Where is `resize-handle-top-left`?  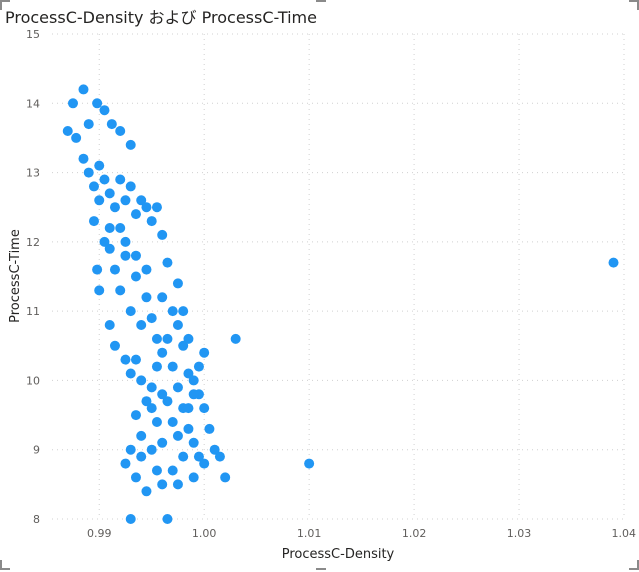
resize-handle-top-left is located at coordinates (5, 5).